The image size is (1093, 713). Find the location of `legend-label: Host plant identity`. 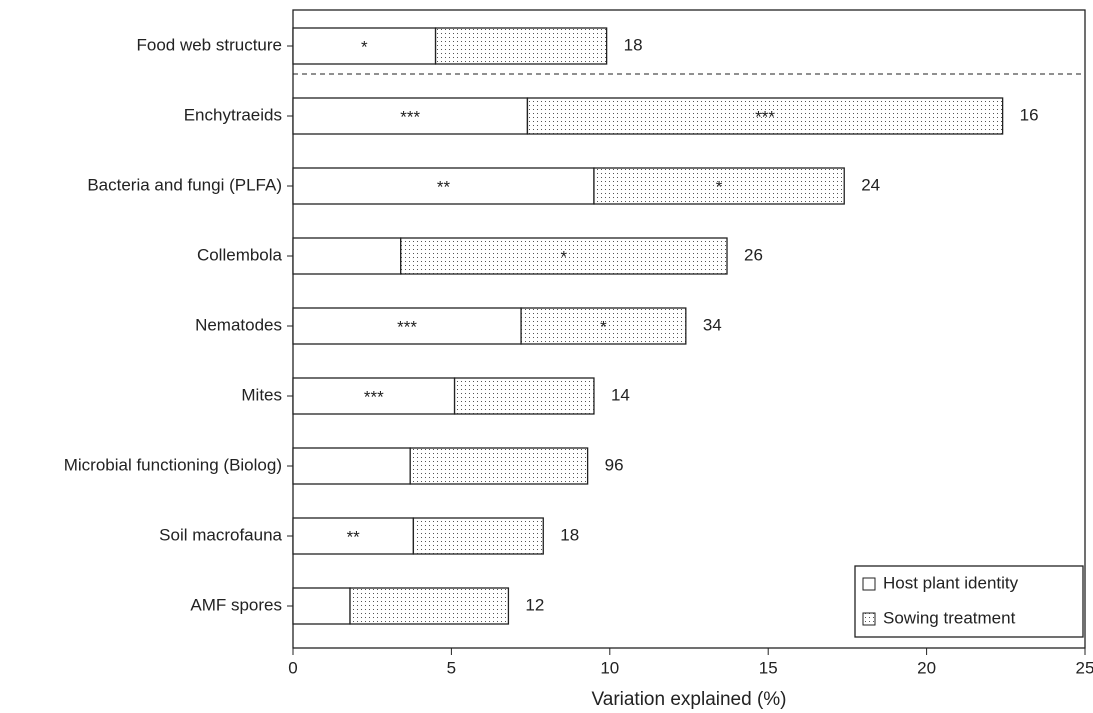

legend-label: Host plant identity is located at coordinates (951, 582).